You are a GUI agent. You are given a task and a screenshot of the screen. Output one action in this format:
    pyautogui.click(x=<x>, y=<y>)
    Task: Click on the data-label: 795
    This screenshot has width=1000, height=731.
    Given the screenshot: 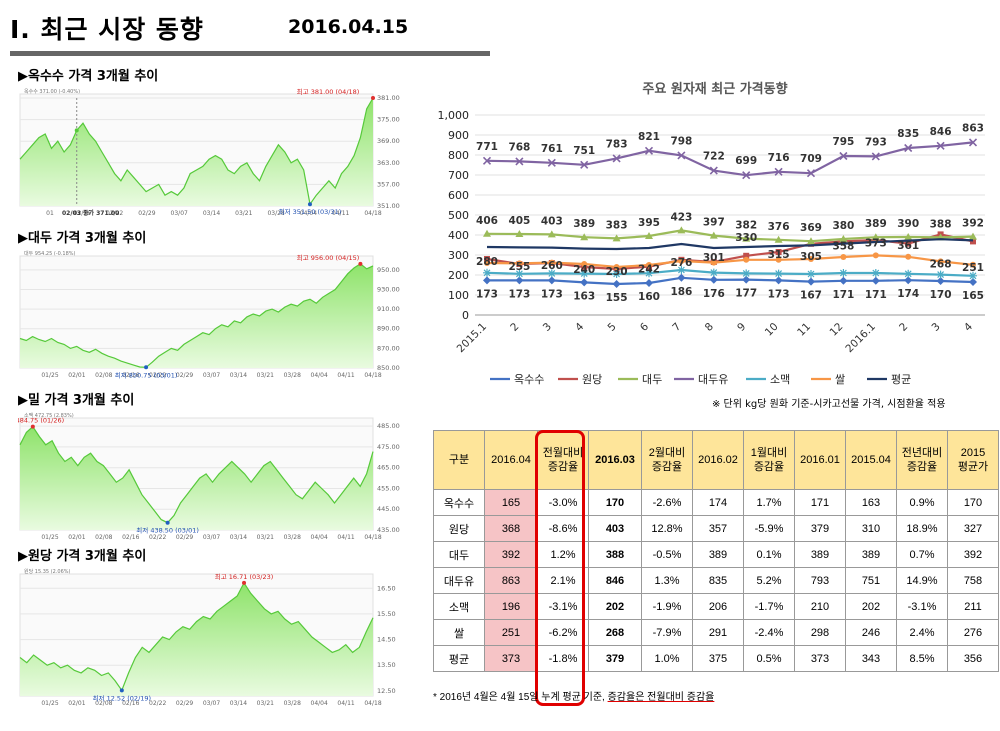 What is the action you would take?
    pyautogui.click(x=843, y=142)
    